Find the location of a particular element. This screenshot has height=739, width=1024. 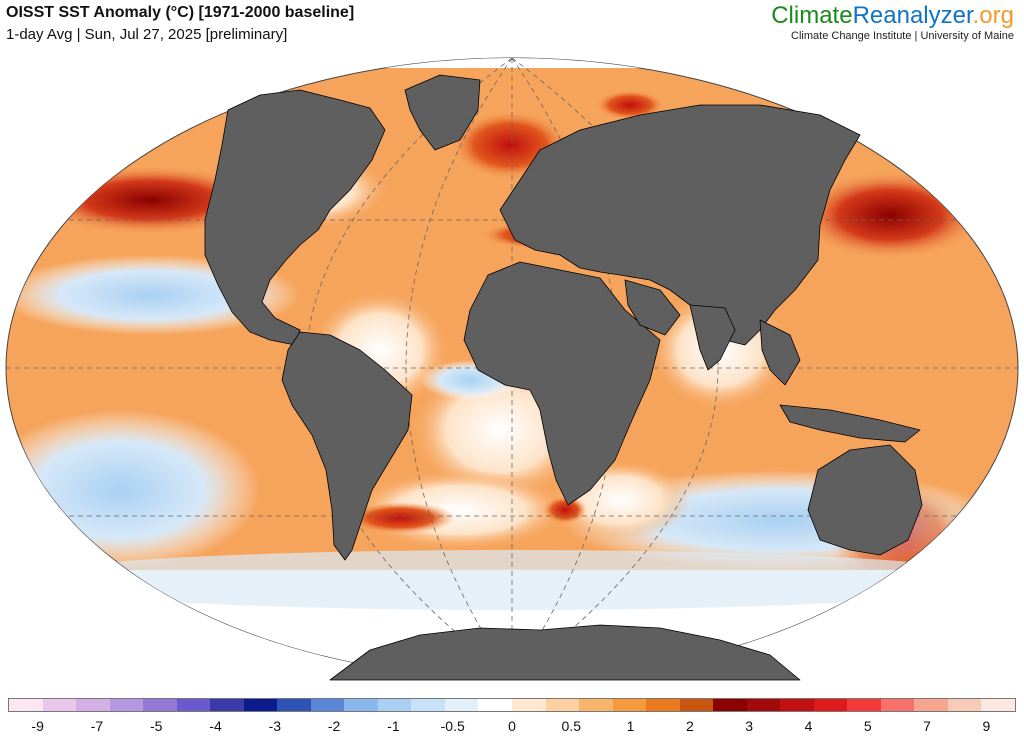

europe-asia is located at coordinates (680, 225).